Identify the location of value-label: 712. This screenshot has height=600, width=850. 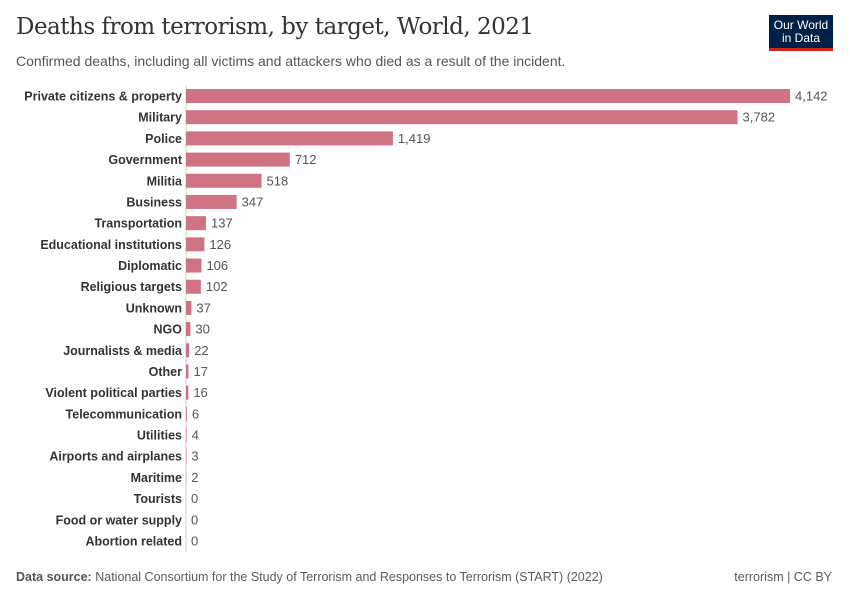
(306, 159).